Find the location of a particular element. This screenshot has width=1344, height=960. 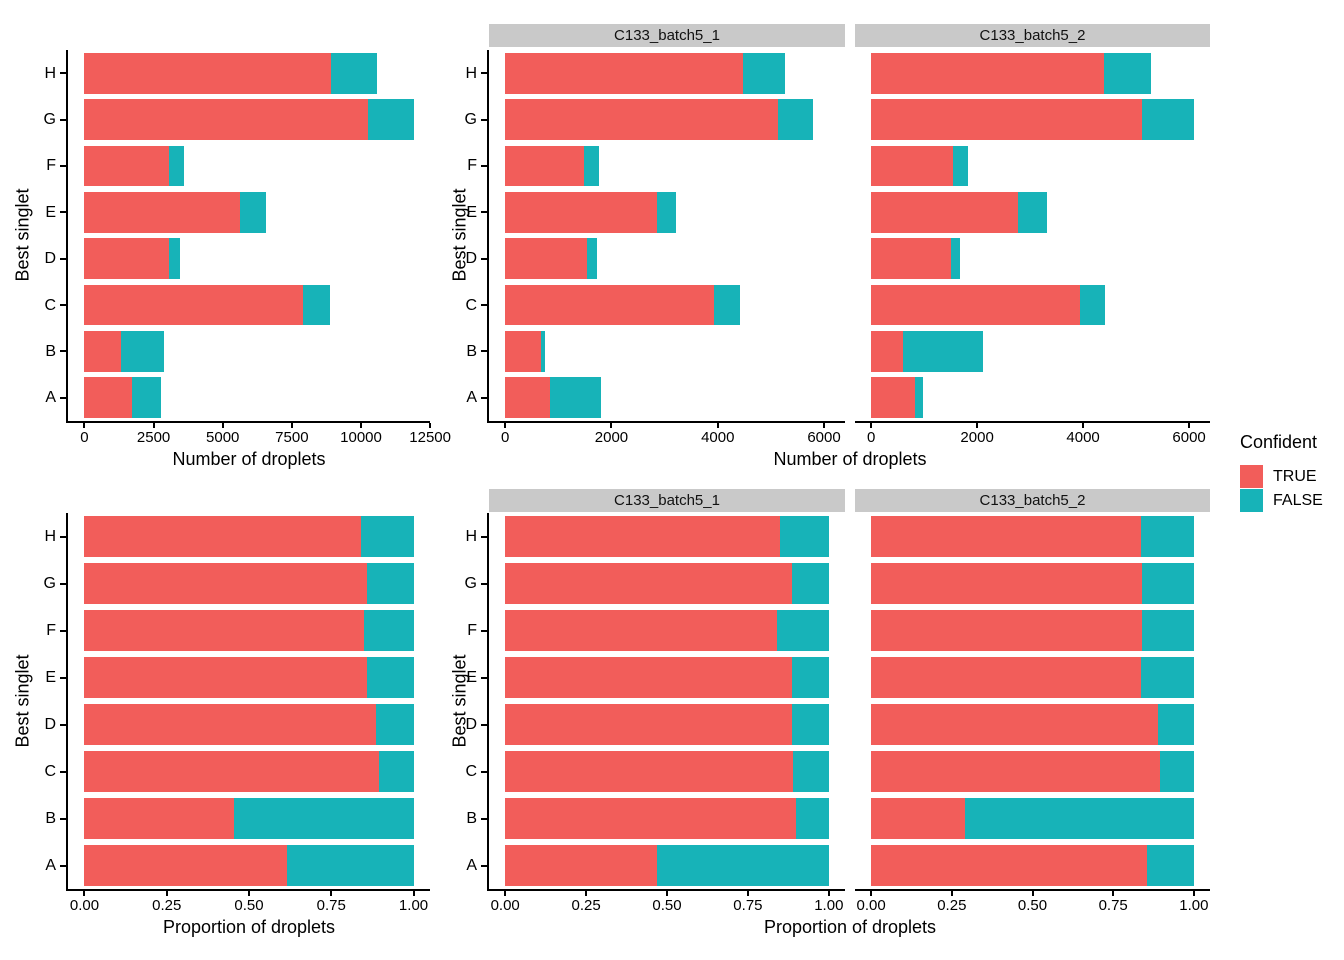

facet-strip-prop-batch2: C133_batch5_2 is located at coordinates (1032, 500).